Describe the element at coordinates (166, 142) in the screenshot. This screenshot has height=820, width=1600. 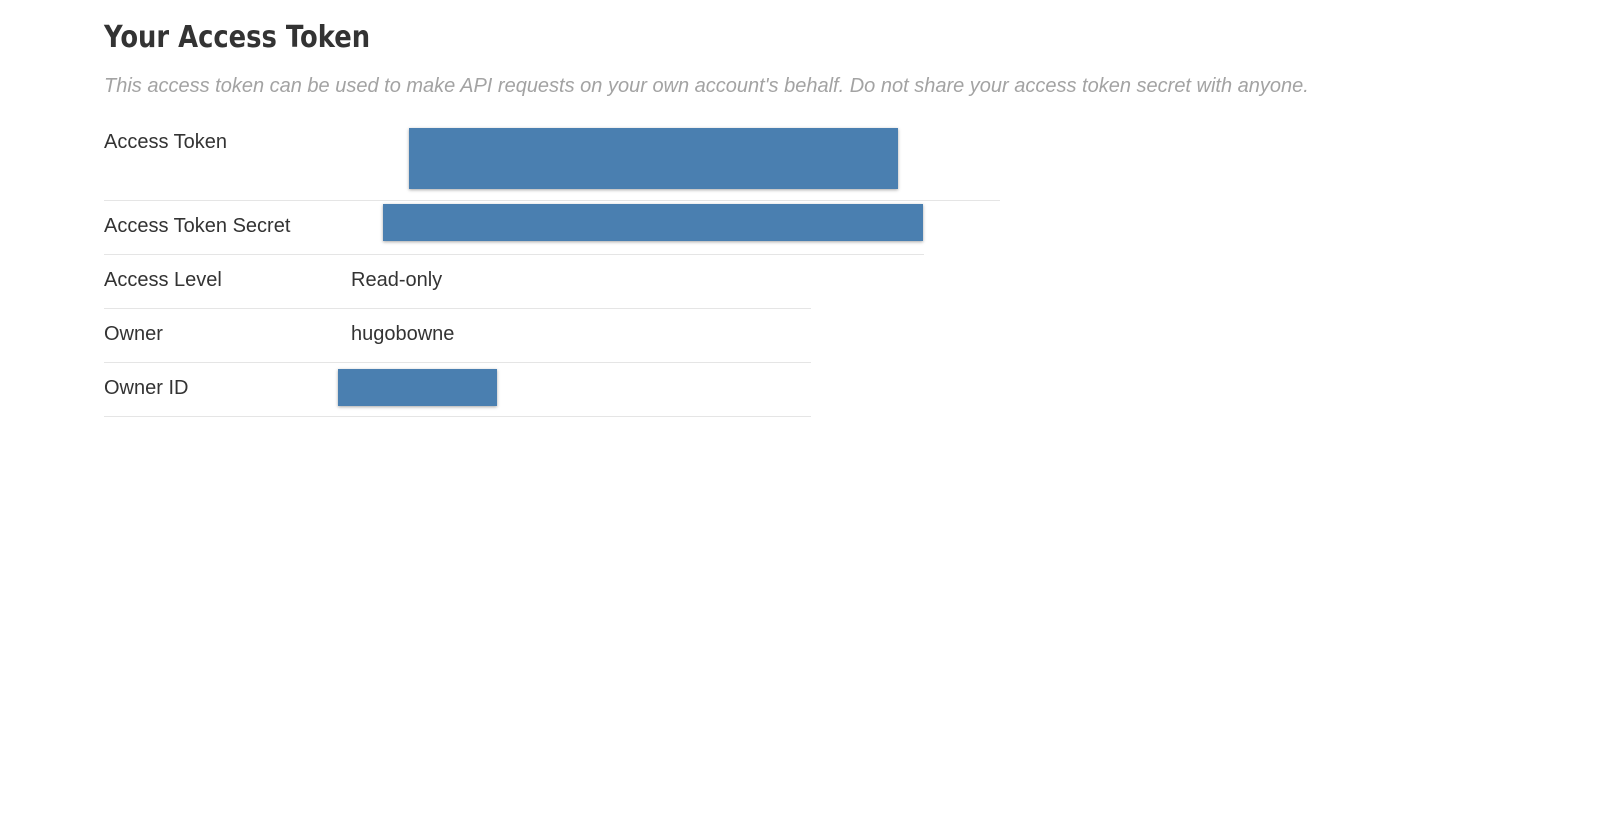
I see `access-token-label: Access Token` at that location.